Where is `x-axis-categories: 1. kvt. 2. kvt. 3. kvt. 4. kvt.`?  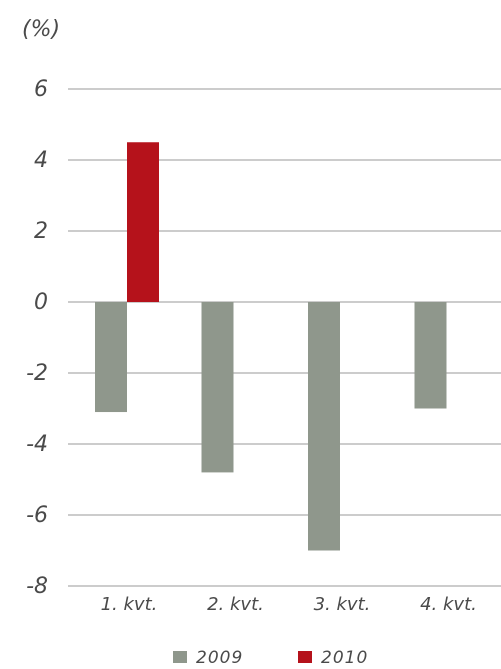
x-axis-categories: 1. kvt. 2. kvt. 3. kvt. 4. kvt. is located at coordinates (289, 604).